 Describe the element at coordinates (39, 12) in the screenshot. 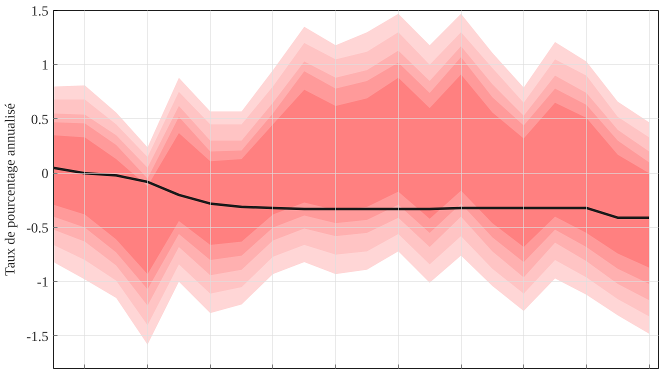

I see `y-tick-label: 1.5` at that location.